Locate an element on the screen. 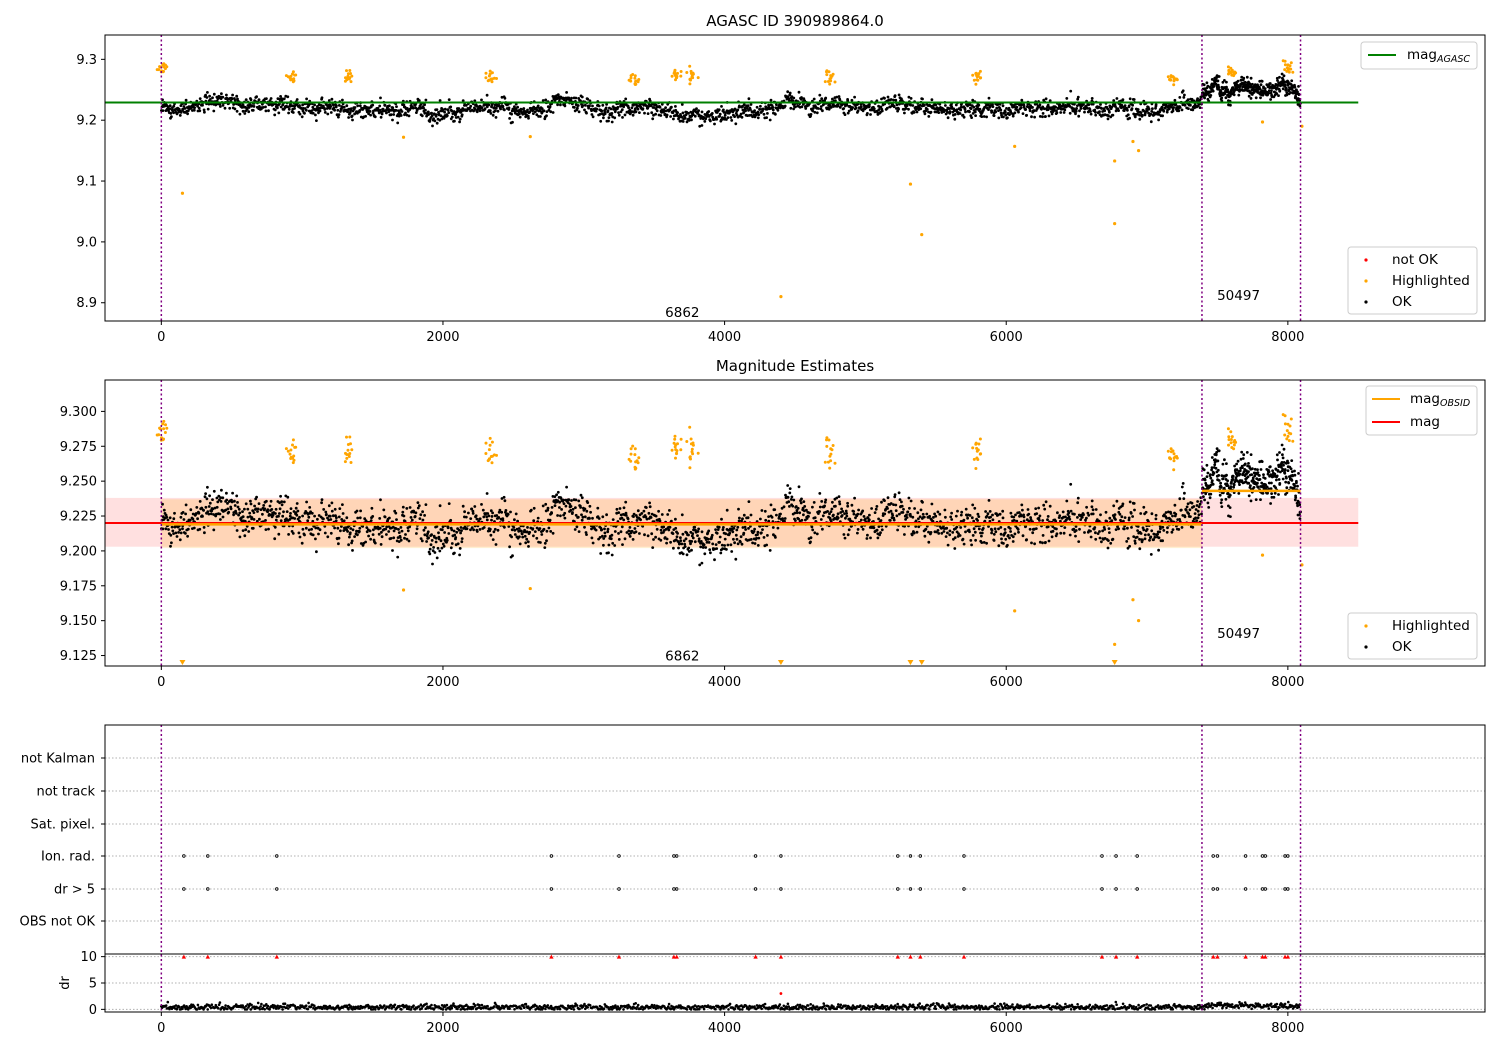 The image size is (1500, 1050). highlighted-point is located at coordinates (687, 72).